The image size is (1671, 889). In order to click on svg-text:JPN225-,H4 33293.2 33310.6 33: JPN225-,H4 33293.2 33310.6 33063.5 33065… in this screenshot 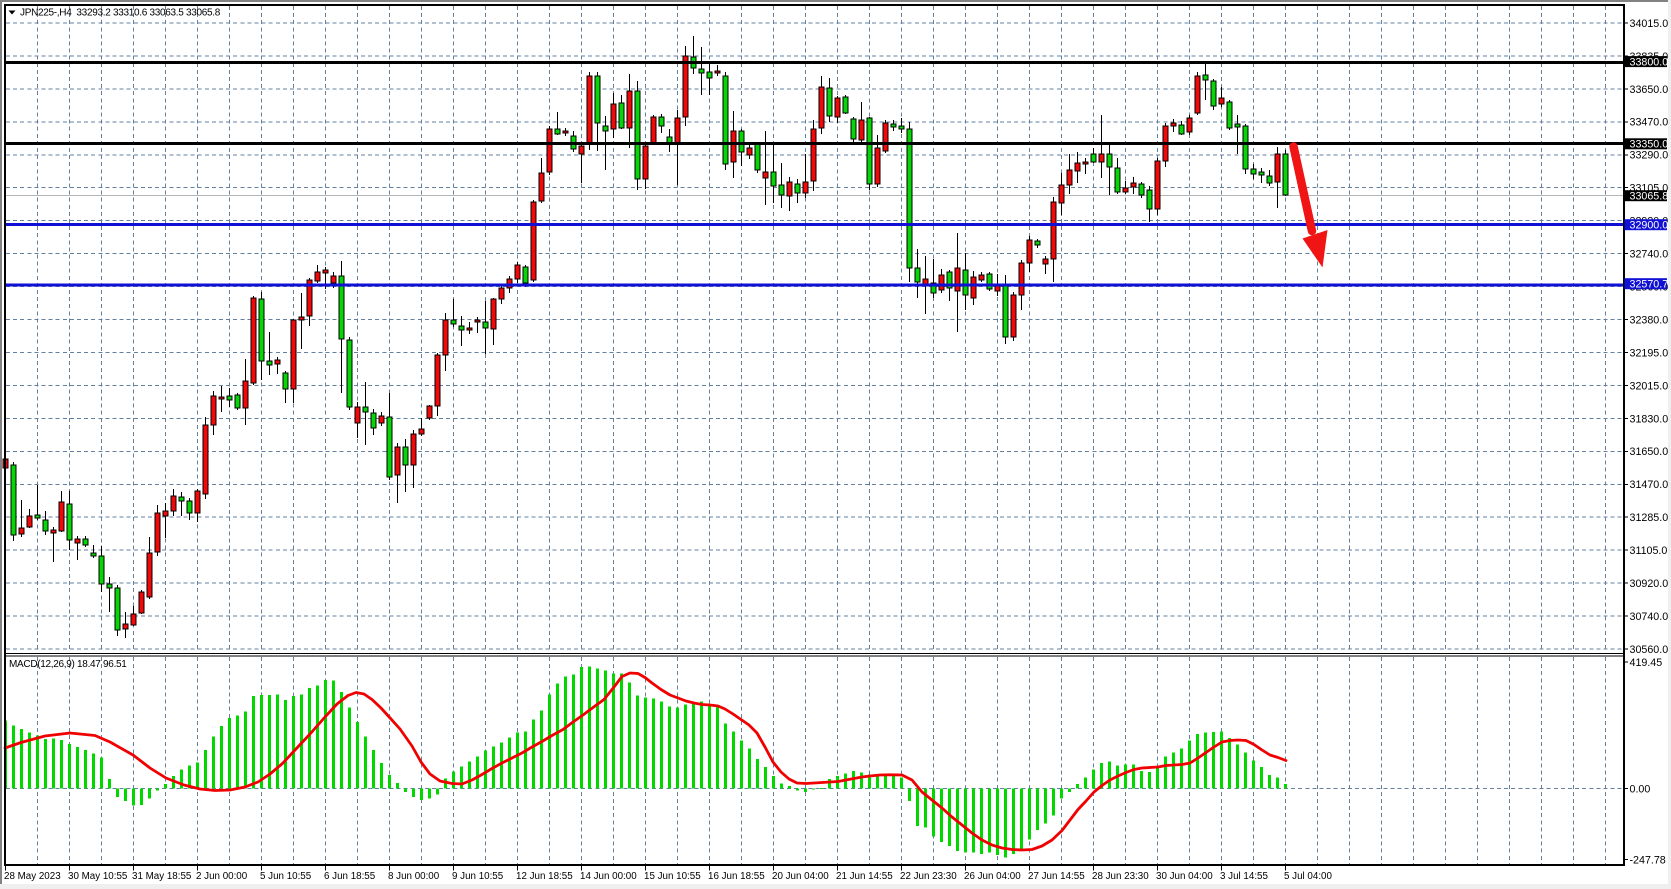, I will do `click(120, 13)`.